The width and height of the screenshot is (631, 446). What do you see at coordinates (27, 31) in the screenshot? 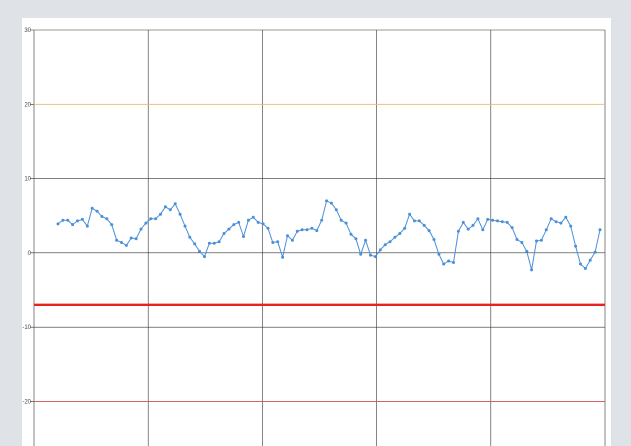
I see `y-tick-label: 30` at bounding box center [27, 31].